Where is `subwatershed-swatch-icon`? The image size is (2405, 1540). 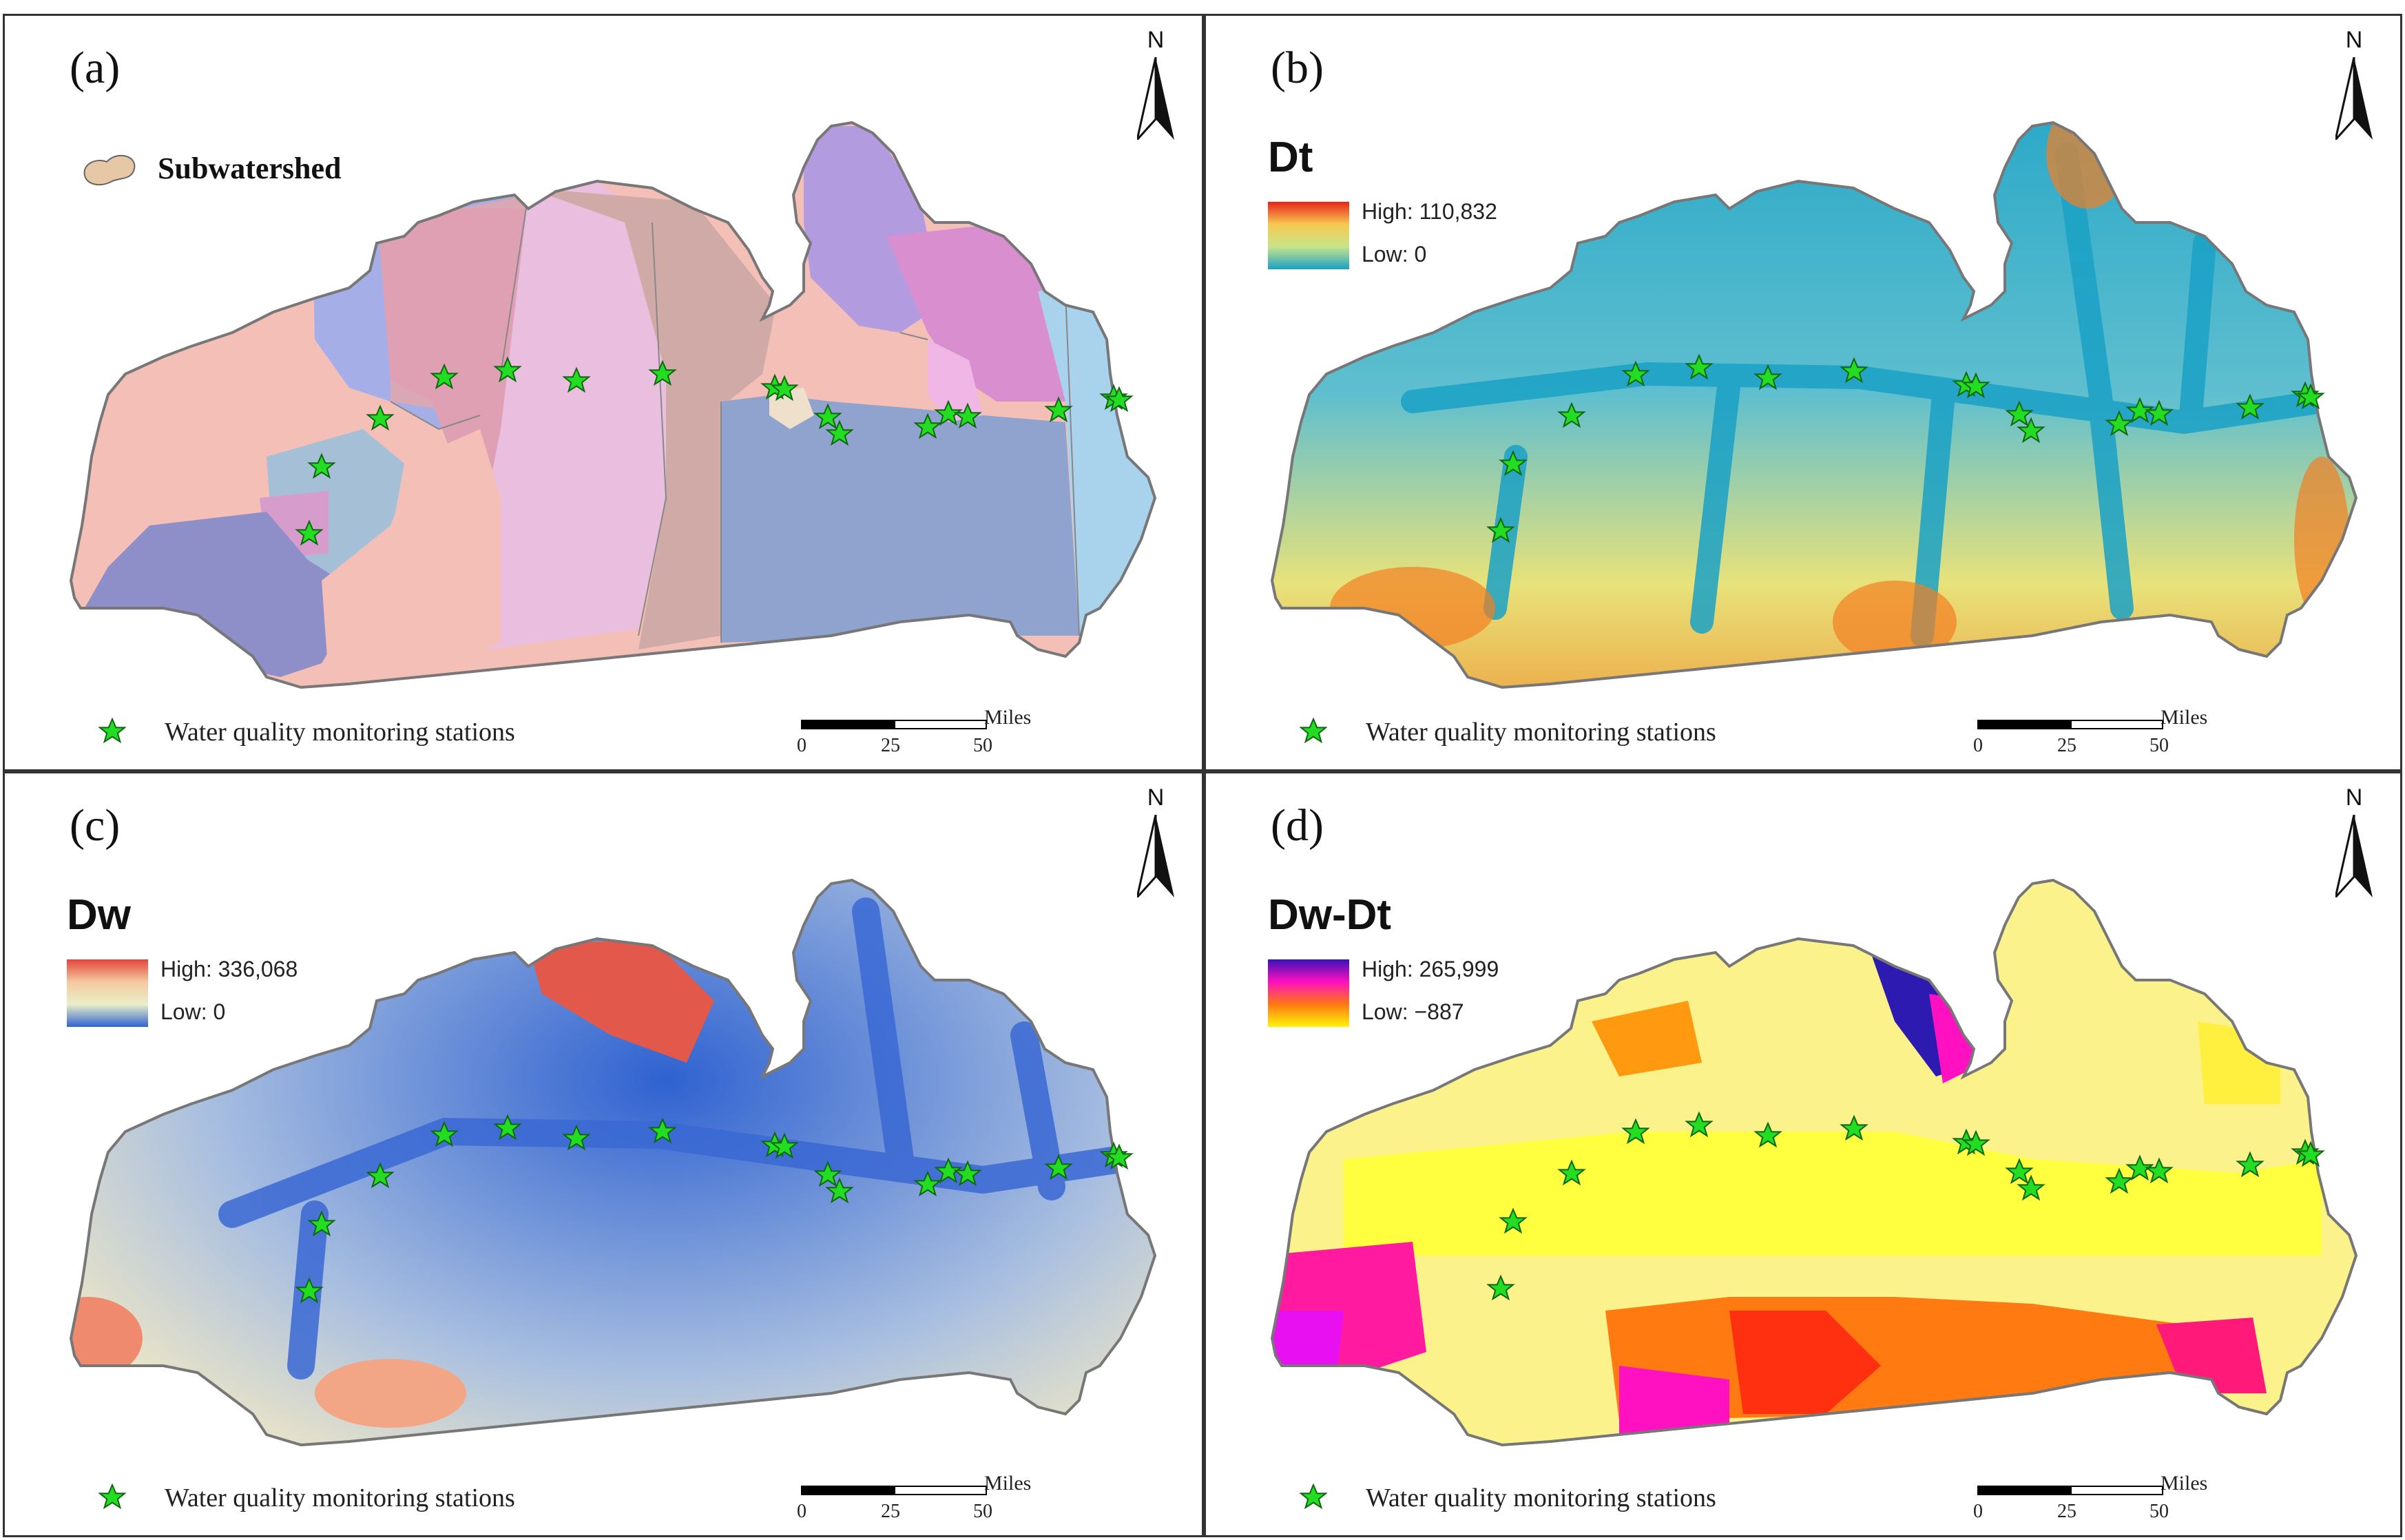
subwatershed-swatch-icon is located at coordinates (110, 170).